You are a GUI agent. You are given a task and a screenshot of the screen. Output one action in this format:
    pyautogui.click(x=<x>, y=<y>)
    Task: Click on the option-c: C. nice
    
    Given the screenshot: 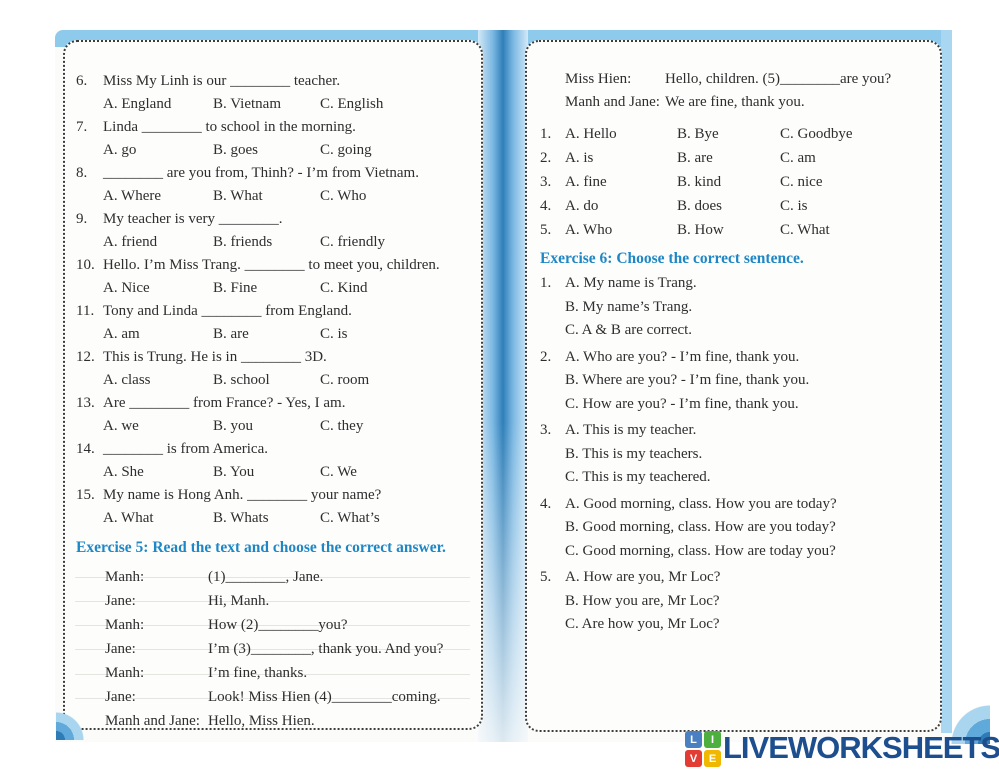 What is the action you would take?
    pyautogui.click(x=801, y=182)
    